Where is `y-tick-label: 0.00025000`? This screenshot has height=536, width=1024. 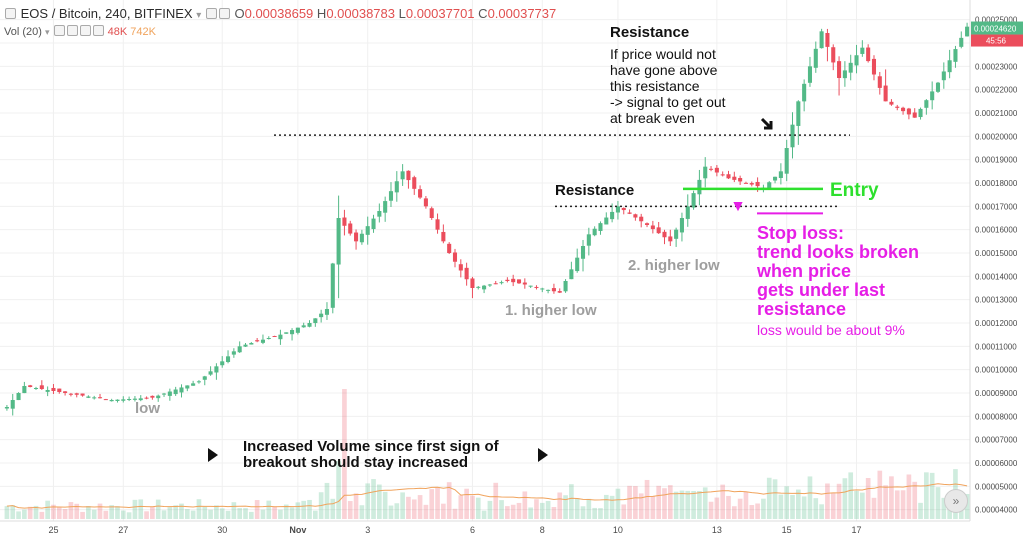
y-tick-label: 0.00025000 is located at coordinates (996, 20).